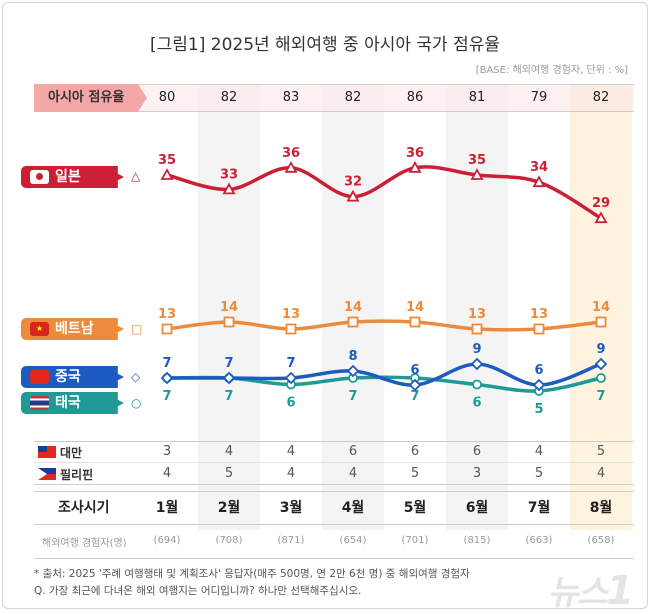 The width and height of the screenshot is (650, 614). What do you see at coordinates (415, 97) in the screenshot?
I see `share-value: 86` at bounding box center [415, 97].